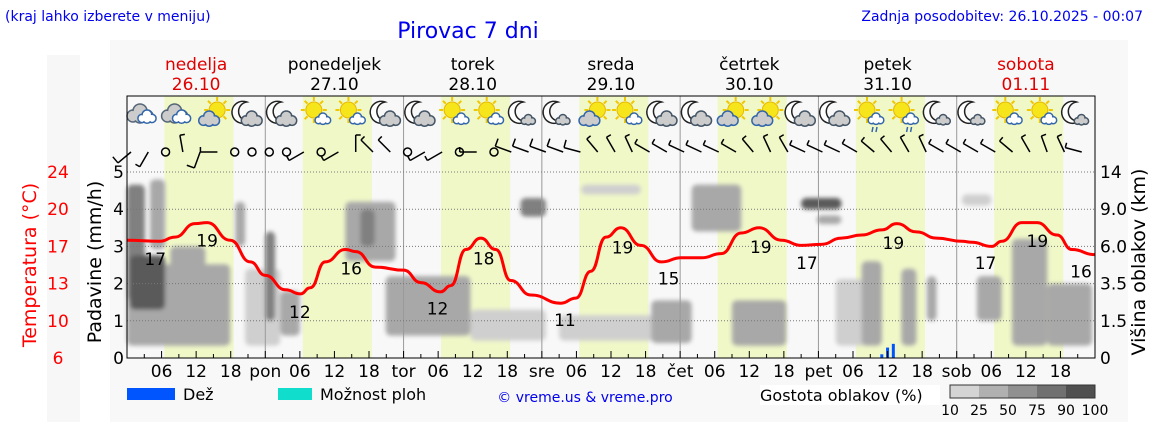 The width and height of the screenshot is (1152, 443). I want to click on day-name: sobota, so click(1026, 65).